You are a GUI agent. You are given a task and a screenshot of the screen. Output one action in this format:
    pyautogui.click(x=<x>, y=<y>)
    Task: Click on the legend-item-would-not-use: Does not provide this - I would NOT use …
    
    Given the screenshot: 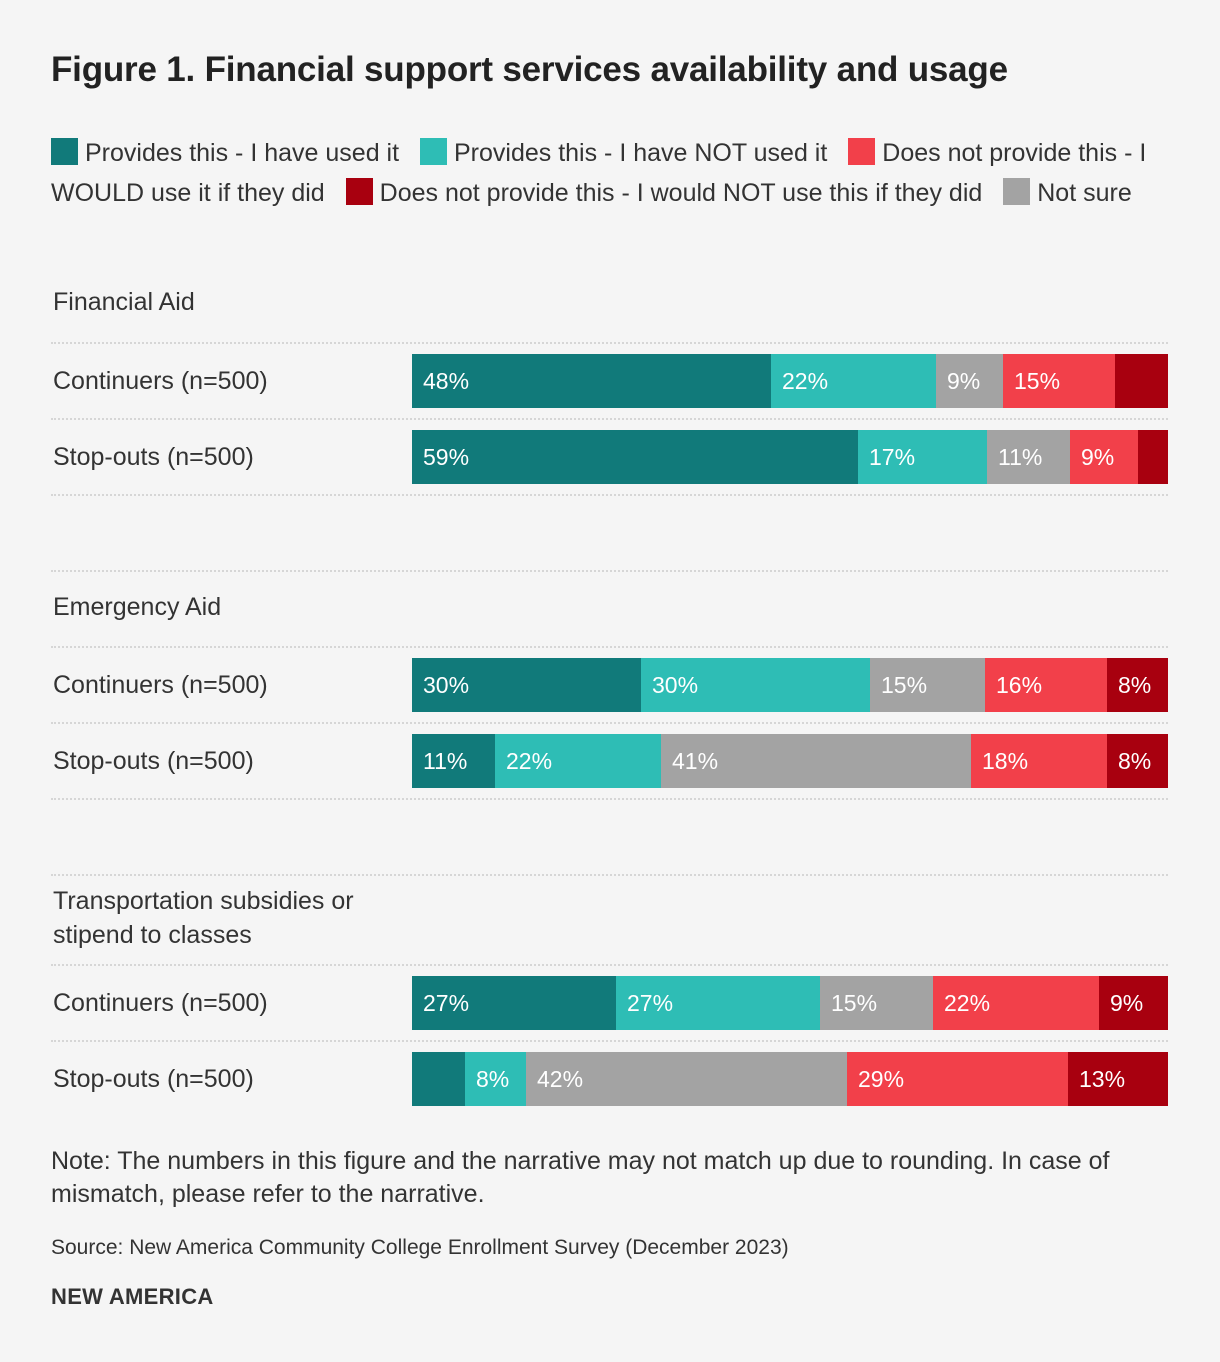 What is the action you would take?
    pyautogui.click(x=664, y=192)
    